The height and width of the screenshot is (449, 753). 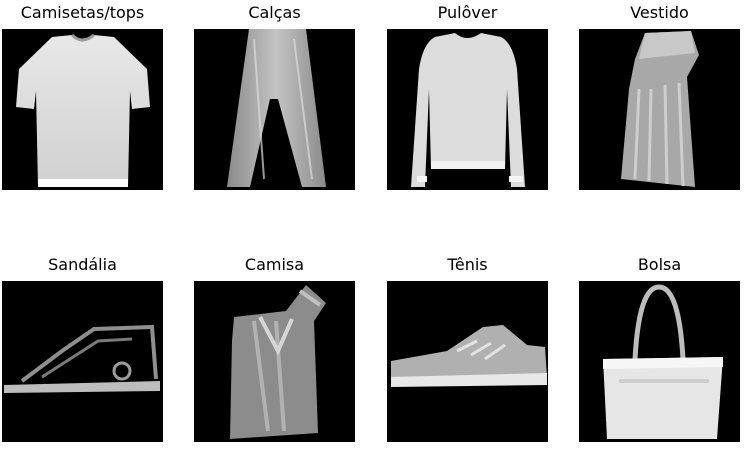 I want to click on cell-title: Pulôver, so click(x=467, y=12).